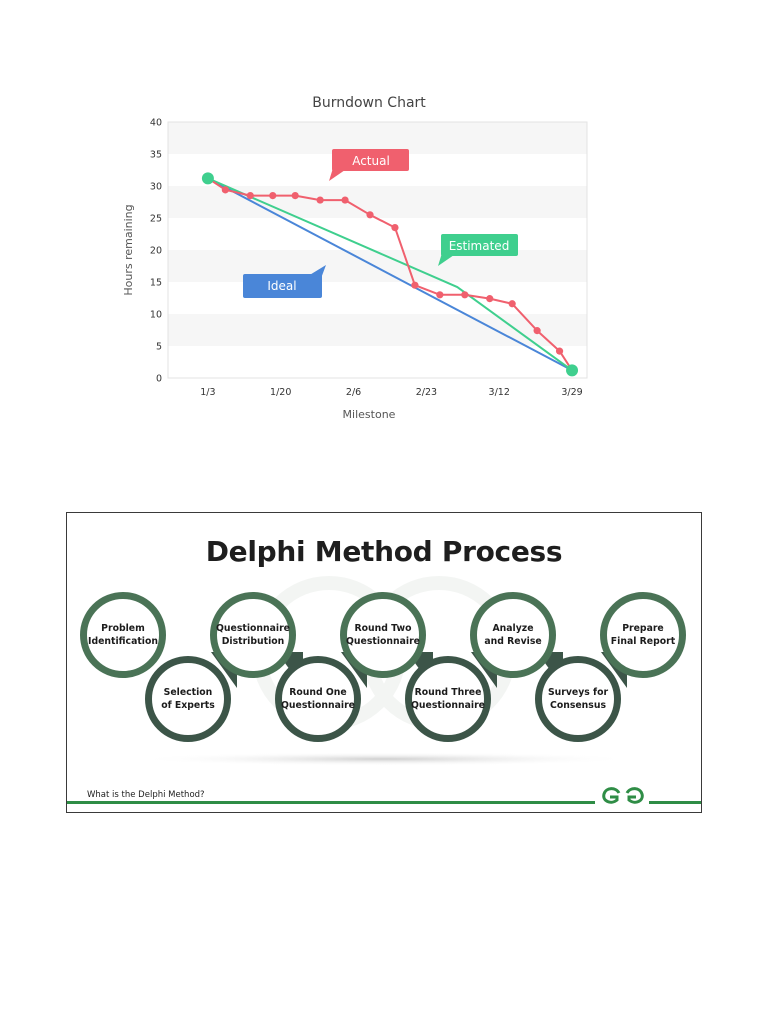 Image resolution: width=768 pixels, height=1024 pixels. I want to click on step-questionnaire-distribution-label: Questionnaire Distribution, so click(253, 635).